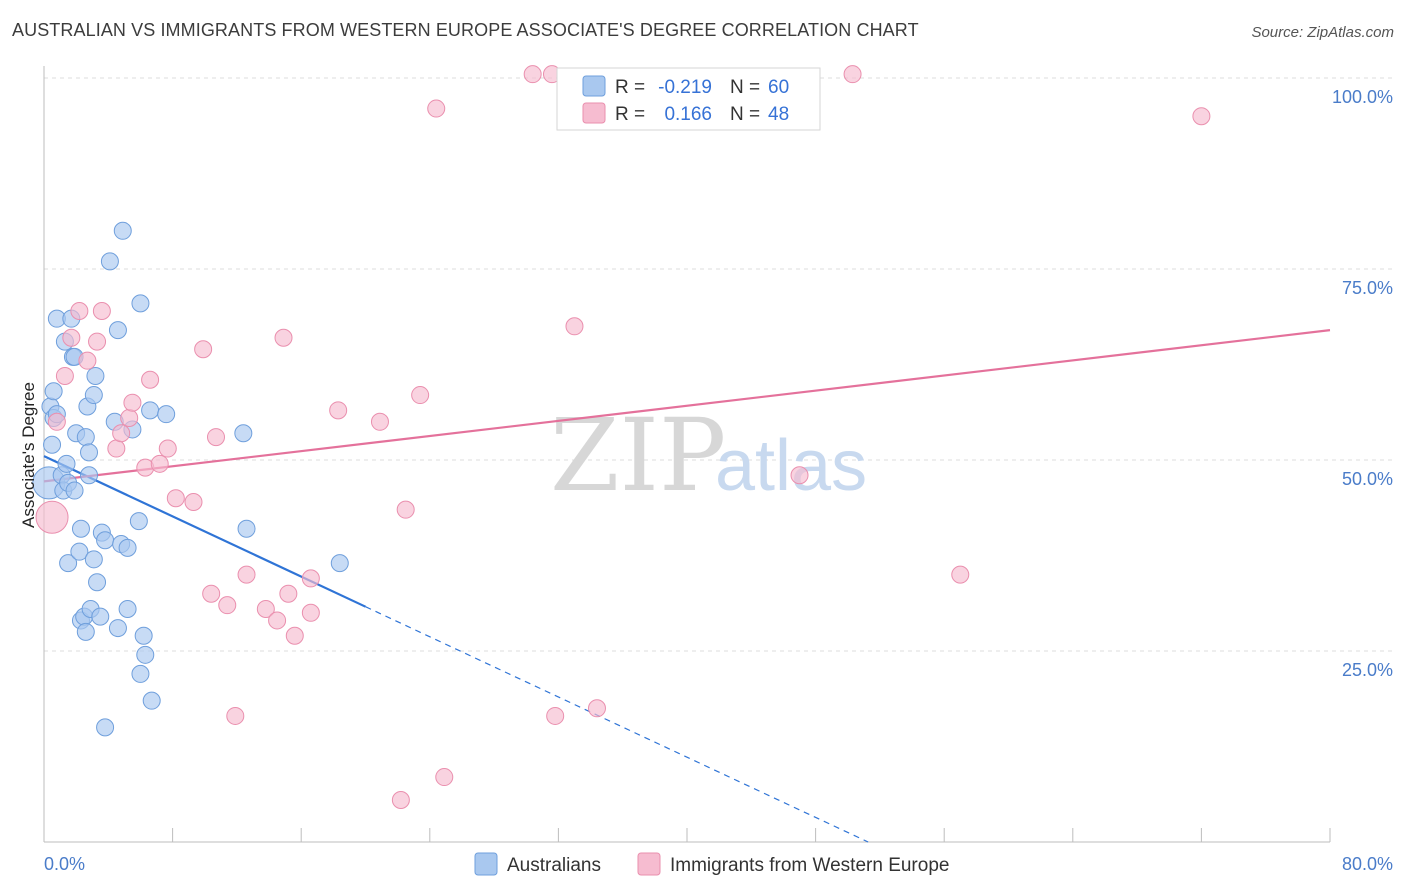  What do you see at coordinates (594, 113) in the screenshot?
I see `legend-swatch-immigrants` at bounding box center [594, 113].